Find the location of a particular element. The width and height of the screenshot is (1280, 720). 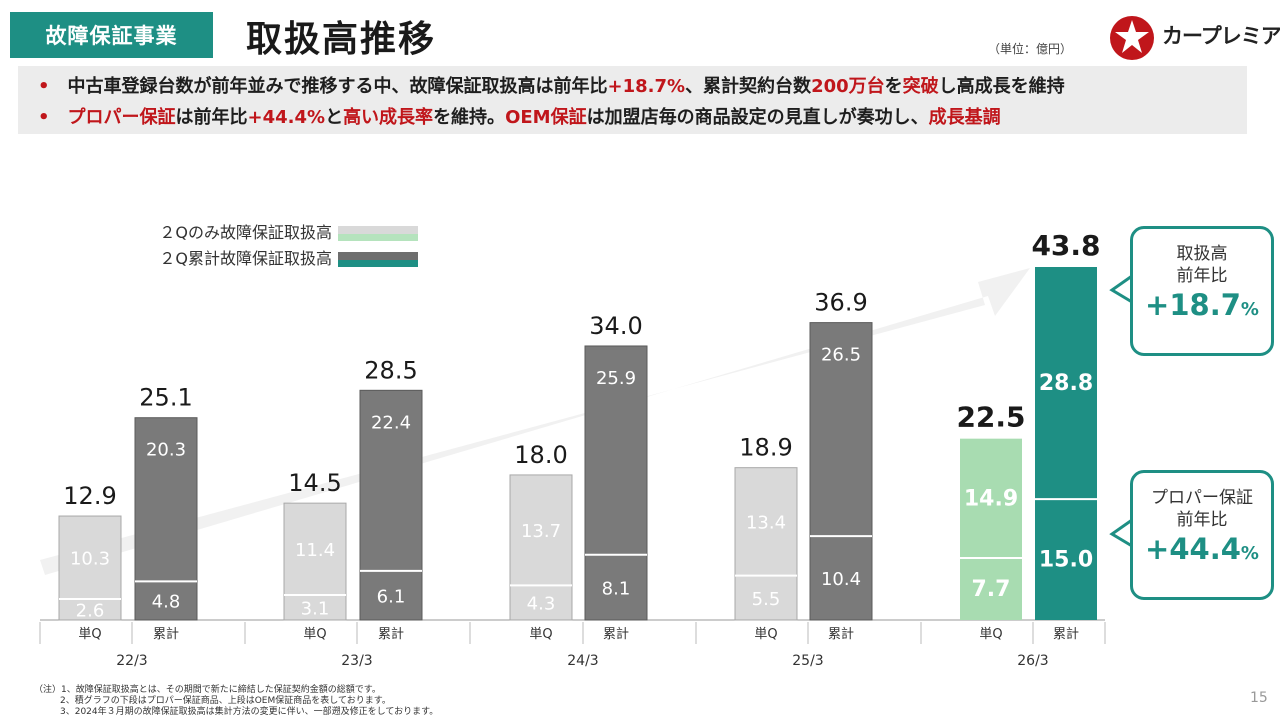

summary-text-segment: プロパー保証 is located at coordinates (121, 117).